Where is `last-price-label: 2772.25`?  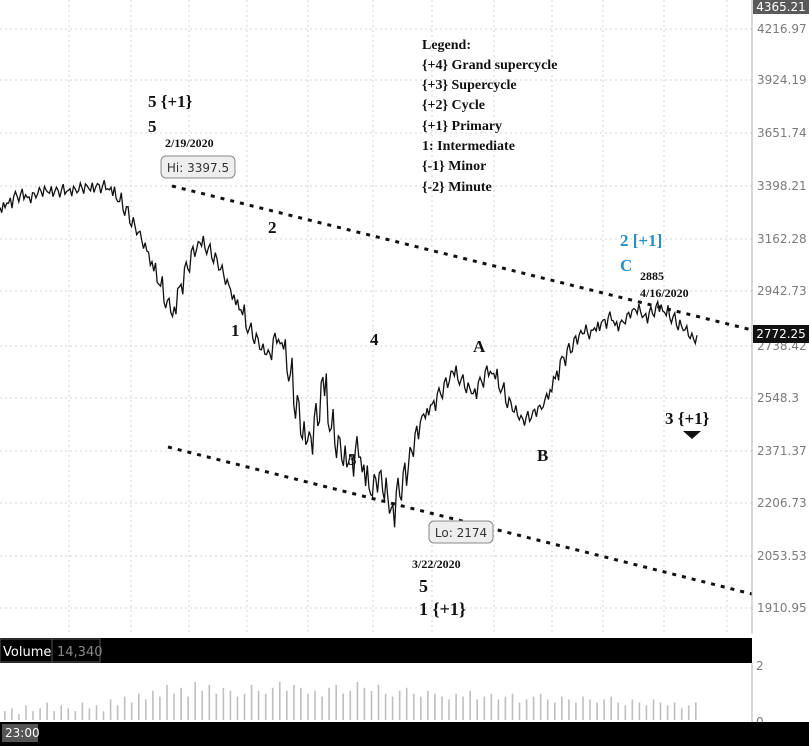
last-price-label: 2772.25 is located at coordinates (781, 334).